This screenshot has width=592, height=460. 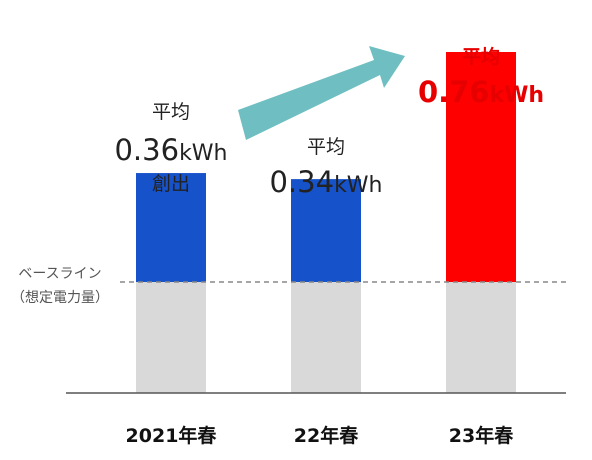 I want to click on data-label-3: 平均 0.76kWh, so click(x=481, y=77).